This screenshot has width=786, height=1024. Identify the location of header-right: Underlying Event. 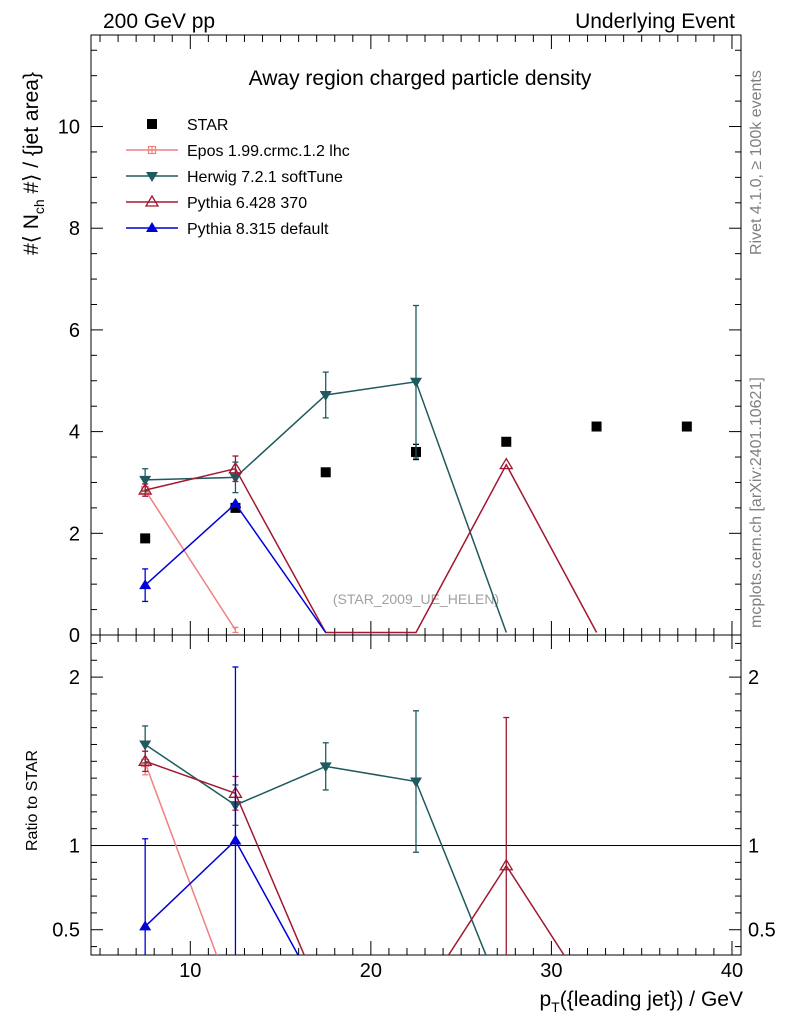
(655, 21).